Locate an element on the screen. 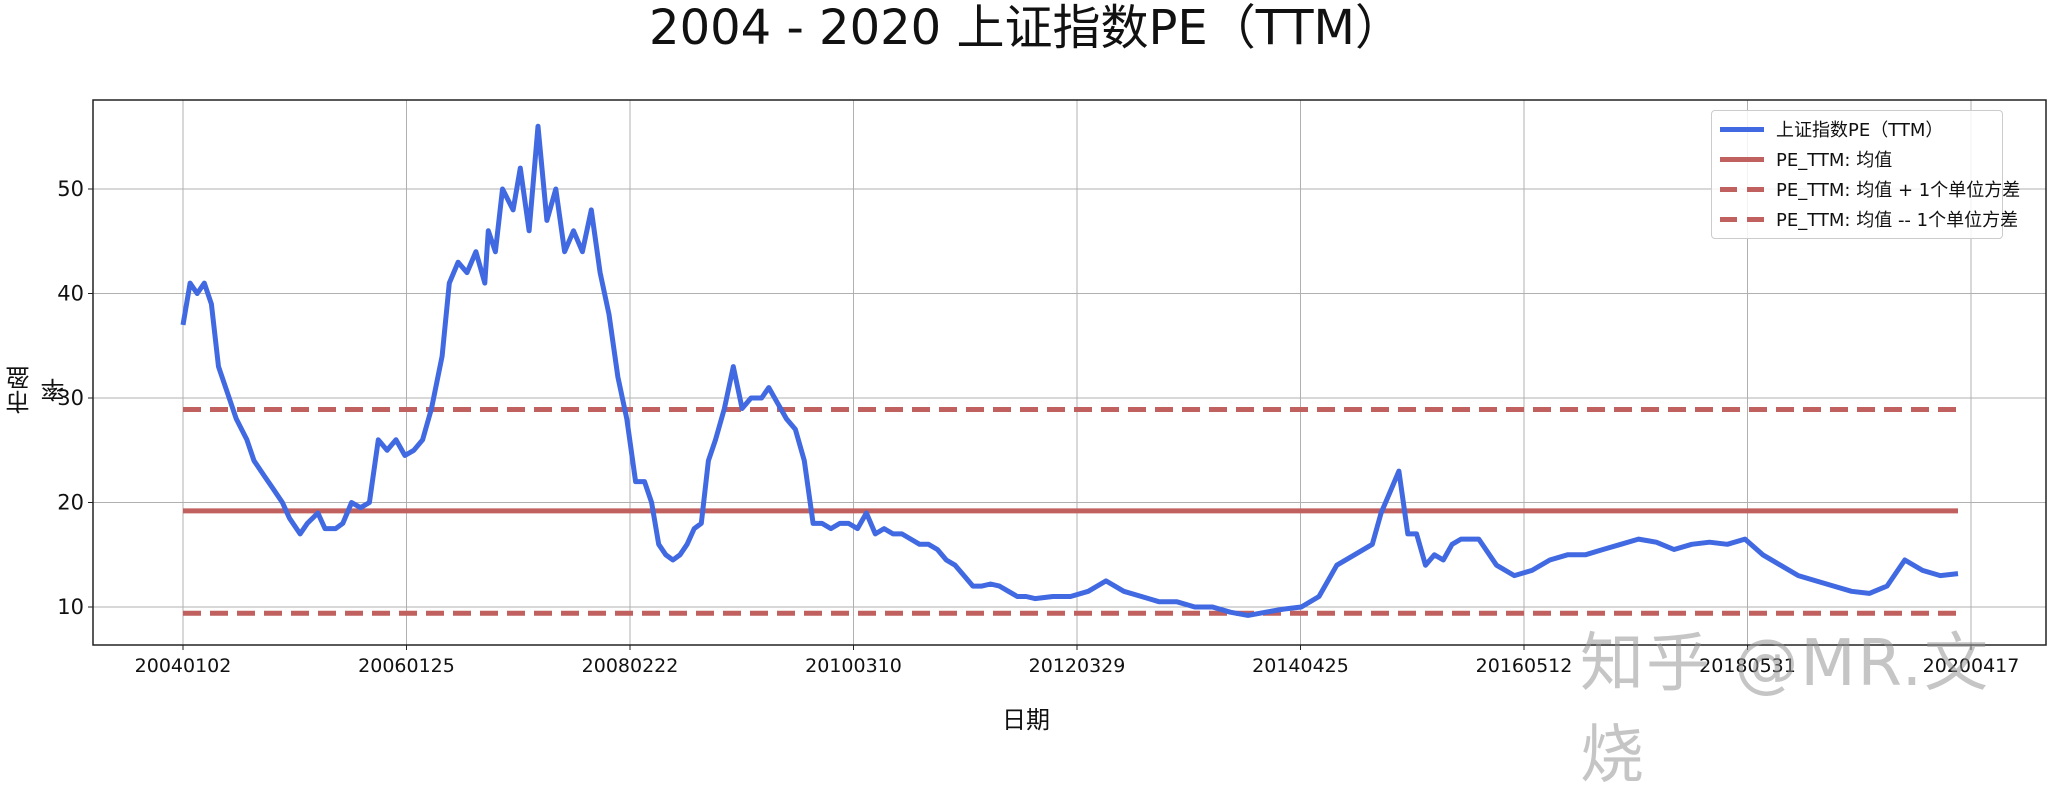 The height and width of the screenshot is (796, 2052). legend-item-pe: 上证指数PE（TTM） is located at coordinates (1831, 129).